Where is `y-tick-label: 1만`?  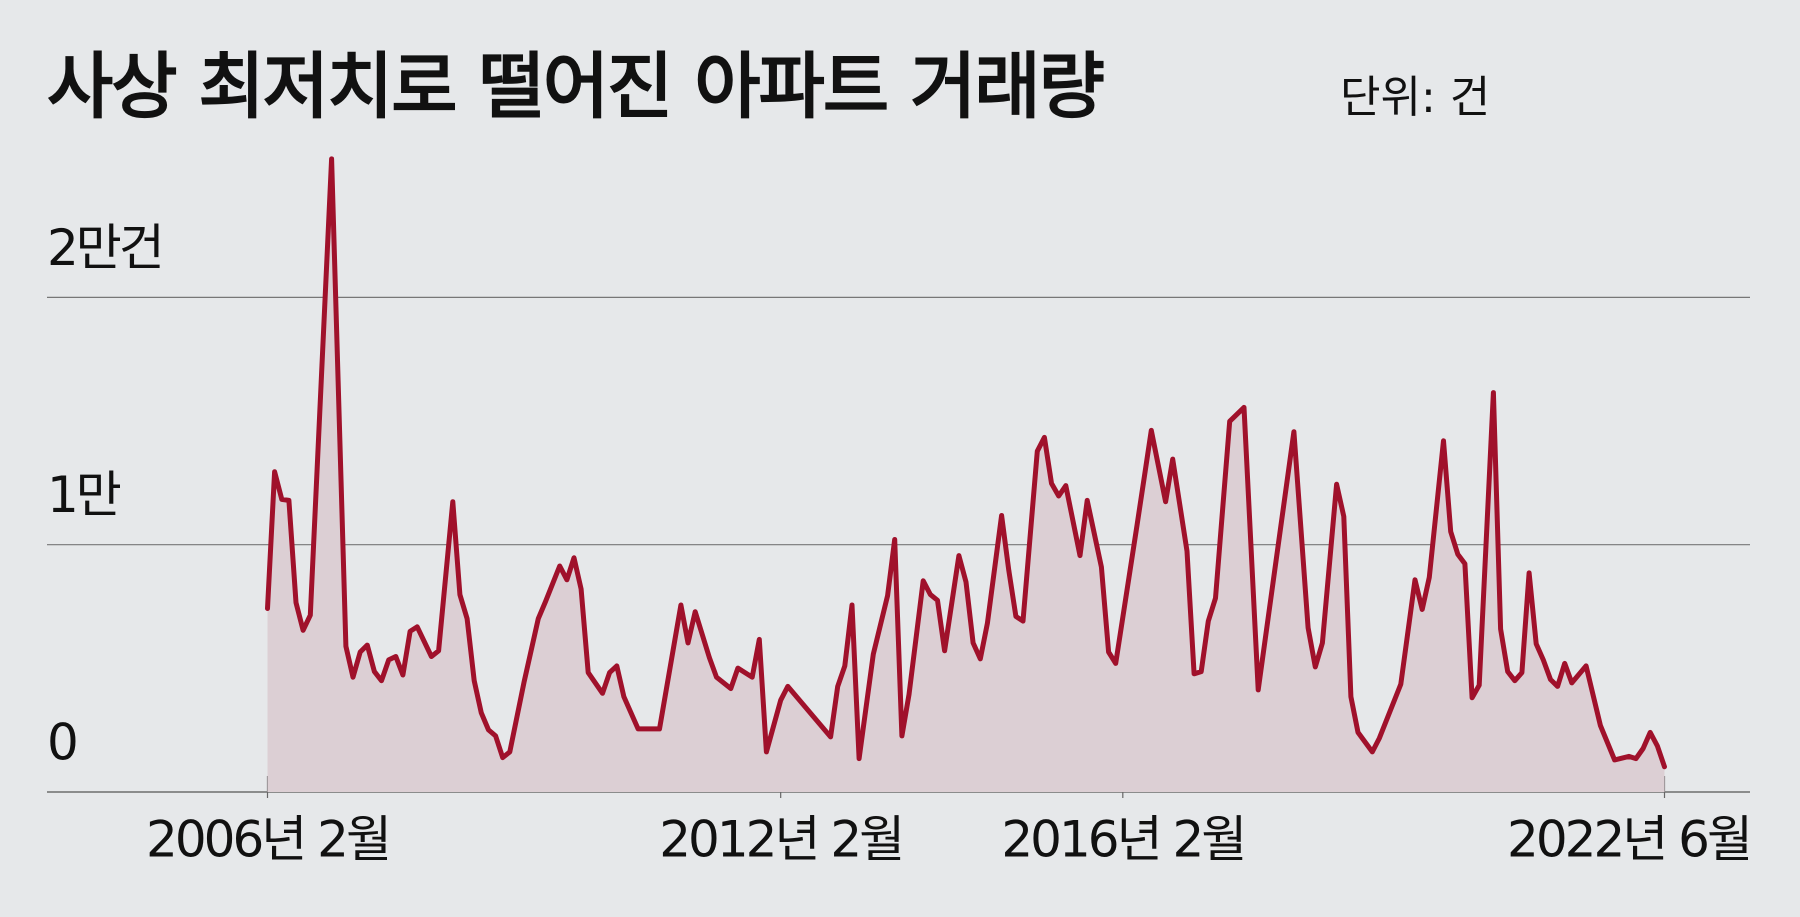
y-tick-label: 1만 is located at coordinates (84, 495).